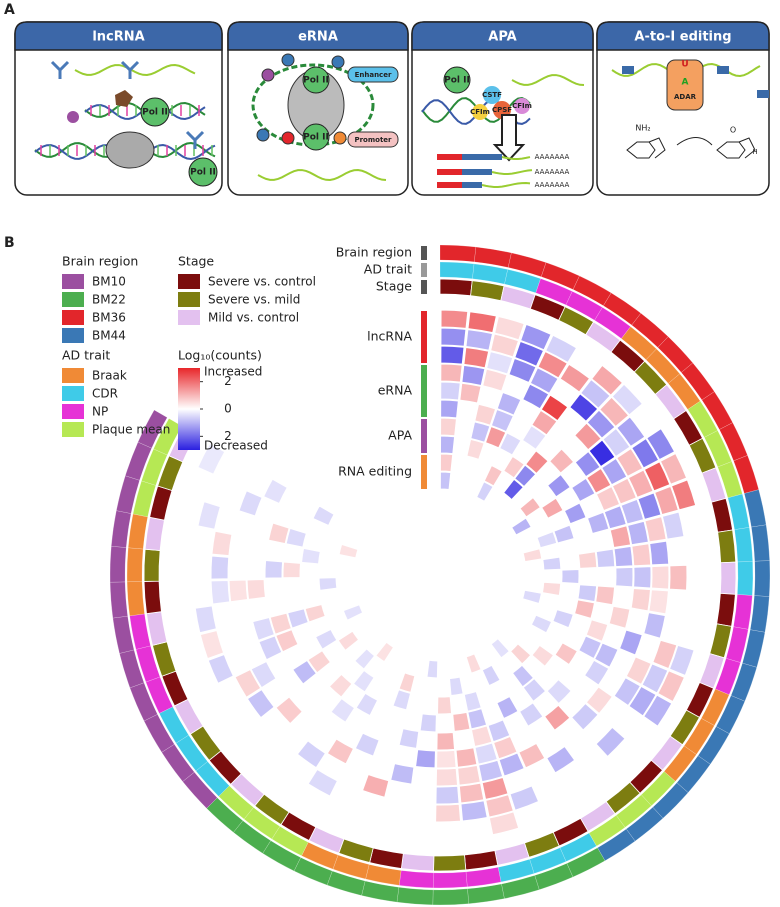  I want to click on rna-block, so click(763, 94).